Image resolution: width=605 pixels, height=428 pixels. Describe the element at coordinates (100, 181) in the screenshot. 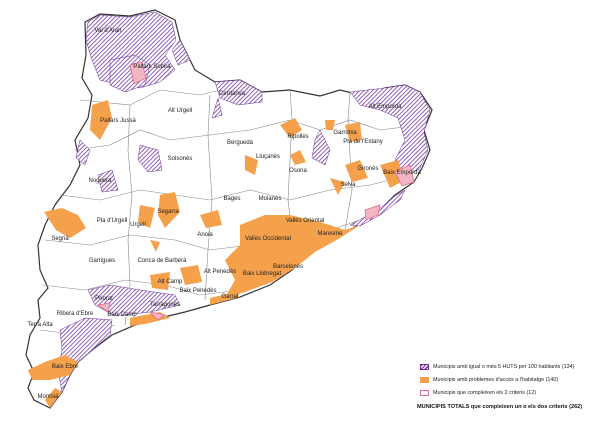

I see `label-noguera: Noguera` at that location.